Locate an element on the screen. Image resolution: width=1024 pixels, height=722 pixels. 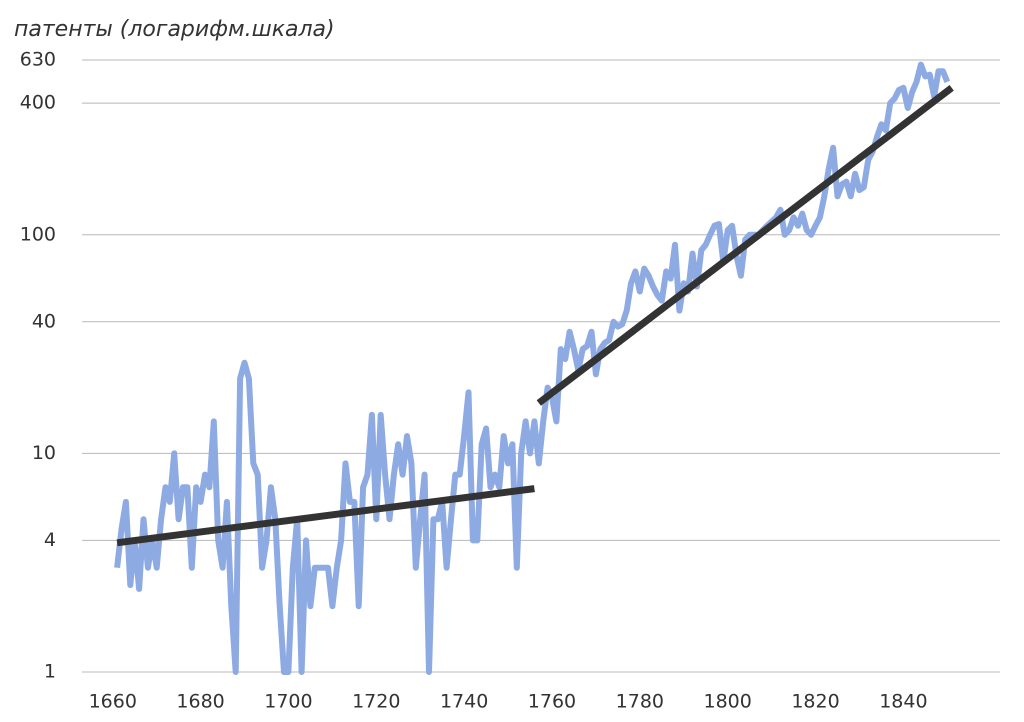
x-tick-label: 1760 is located at coordinates (552, 702).